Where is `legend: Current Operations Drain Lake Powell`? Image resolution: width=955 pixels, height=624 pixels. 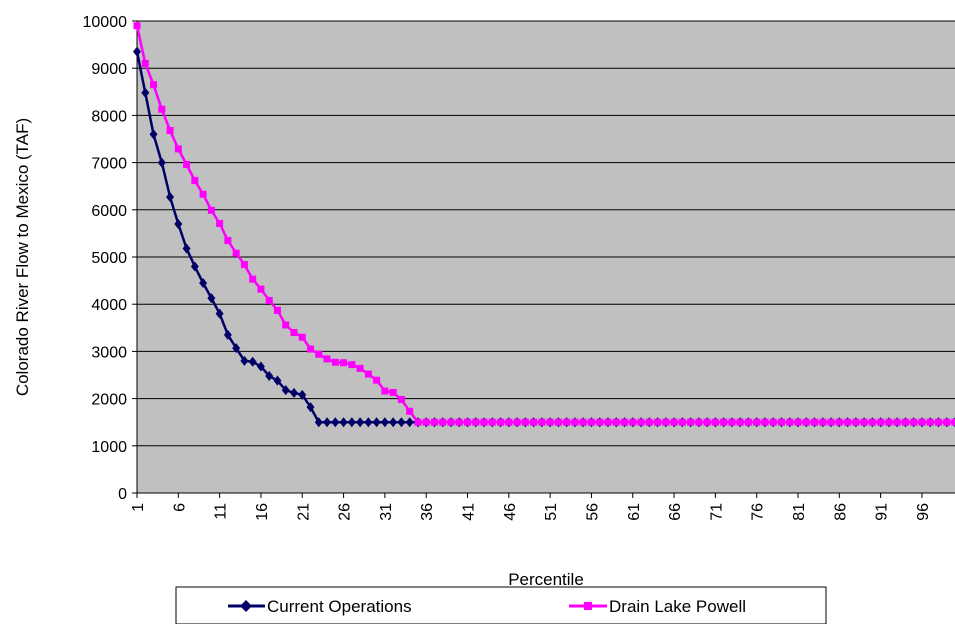 legend: Current Operations Drain Lake Powell is located at coordinates (501, 605).